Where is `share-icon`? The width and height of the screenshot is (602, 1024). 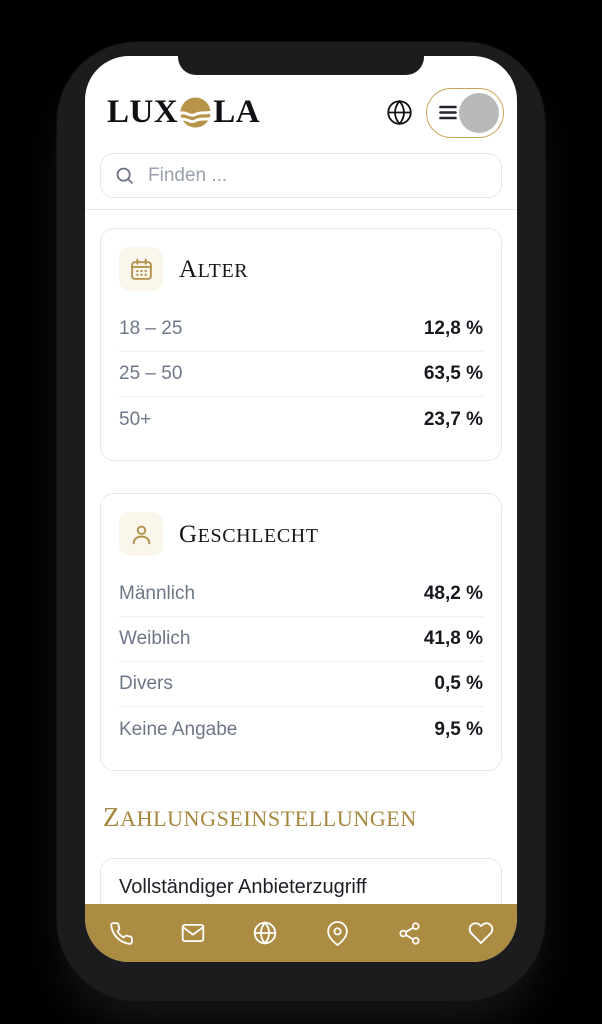
share-icon is located at coordinates (409, 933).